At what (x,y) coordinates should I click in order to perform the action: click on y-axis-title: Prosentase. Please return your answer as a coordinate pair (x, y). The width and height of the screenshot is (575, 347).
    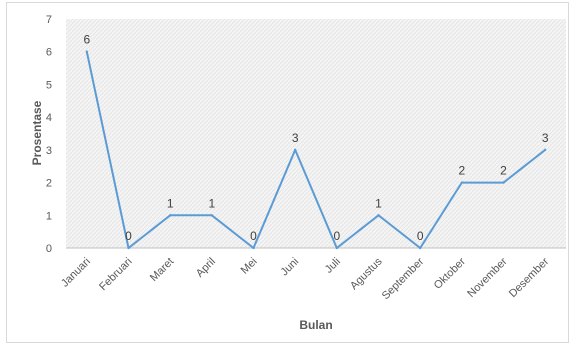
    Looking at the image, I should click on (37, 132).